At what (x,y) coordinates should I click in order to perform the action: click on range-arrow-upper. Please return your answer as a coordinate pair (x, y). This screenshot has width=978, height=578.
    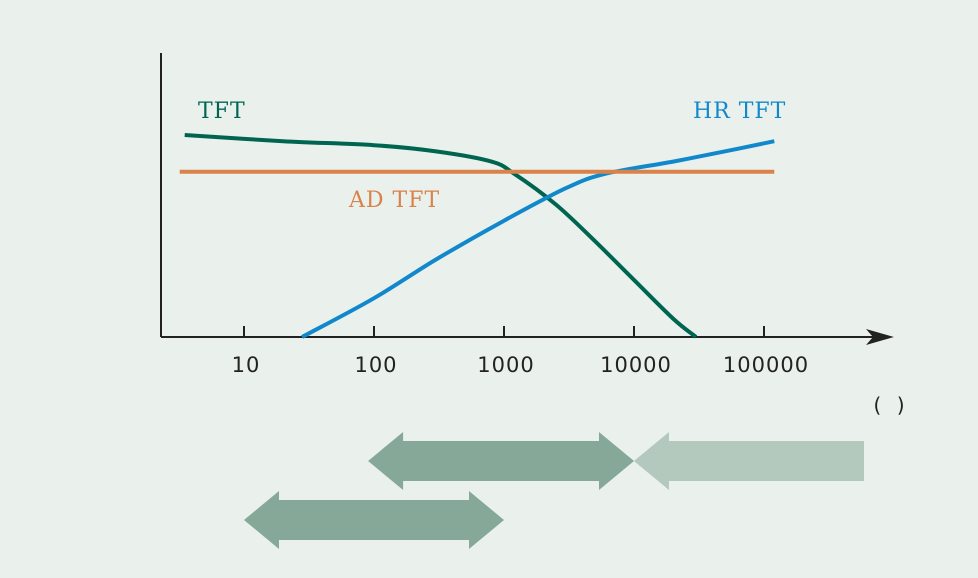
    Looking at the image, I should click on (501, 461).